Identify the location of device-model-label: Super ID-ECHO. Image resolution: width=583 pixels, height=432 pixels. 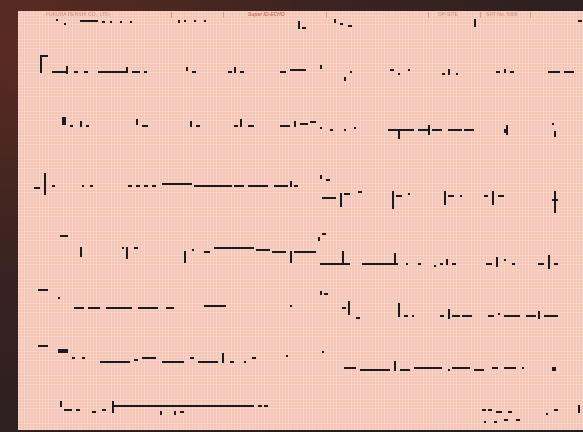
(266, 15).